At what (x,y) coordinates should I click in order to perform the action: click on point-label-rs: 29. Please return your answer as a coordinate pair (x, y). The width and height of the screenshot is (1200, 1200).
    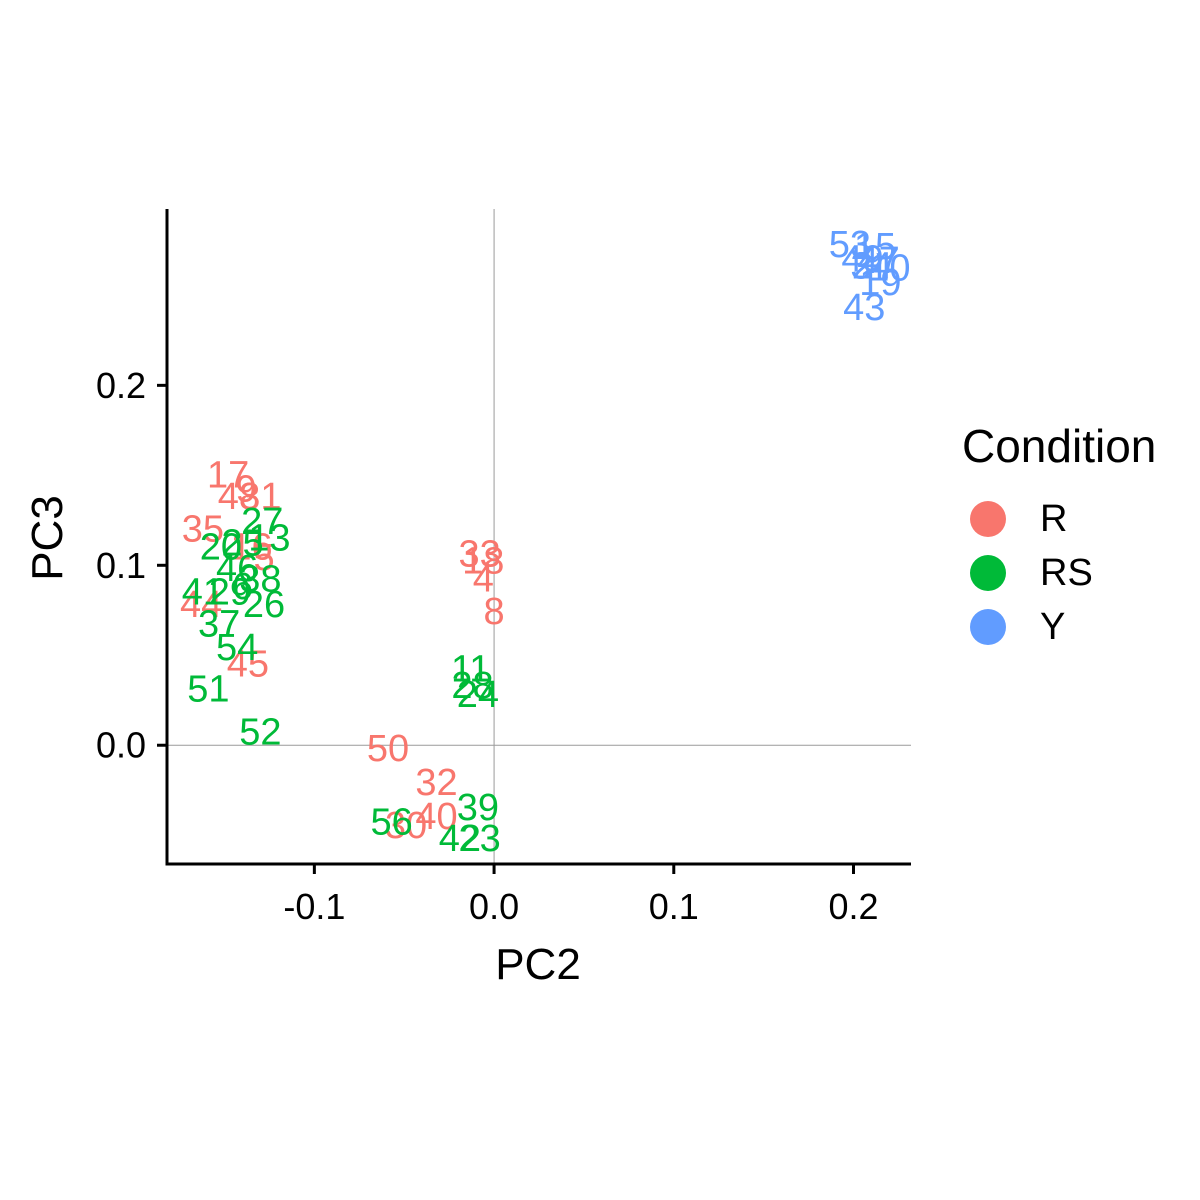
    Looking at the image, I should click on (230, 592).